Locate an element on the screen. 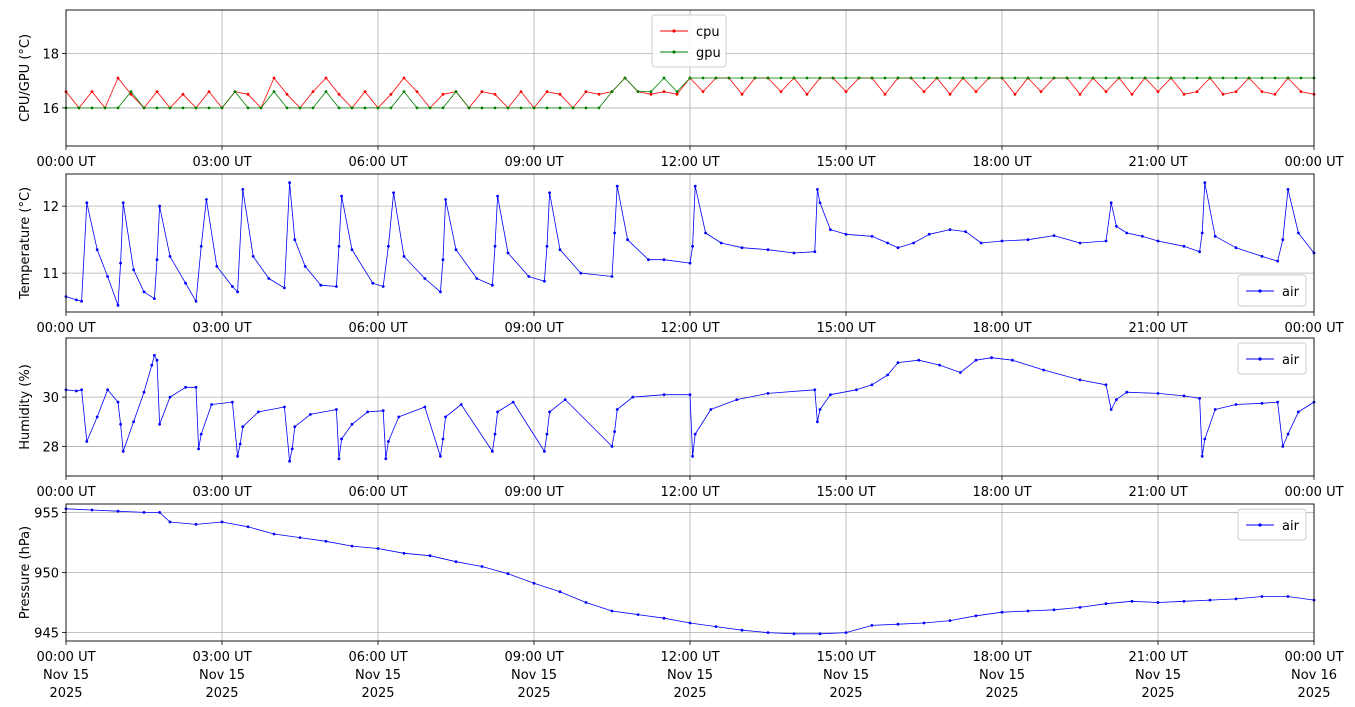 The width and height of the screenshot is (1355, 707). y-tick-label: 945 is located at coordinates (46, 634).